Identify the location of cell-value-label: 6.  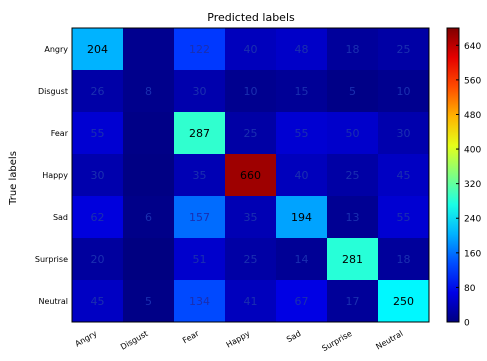
(148, 217).